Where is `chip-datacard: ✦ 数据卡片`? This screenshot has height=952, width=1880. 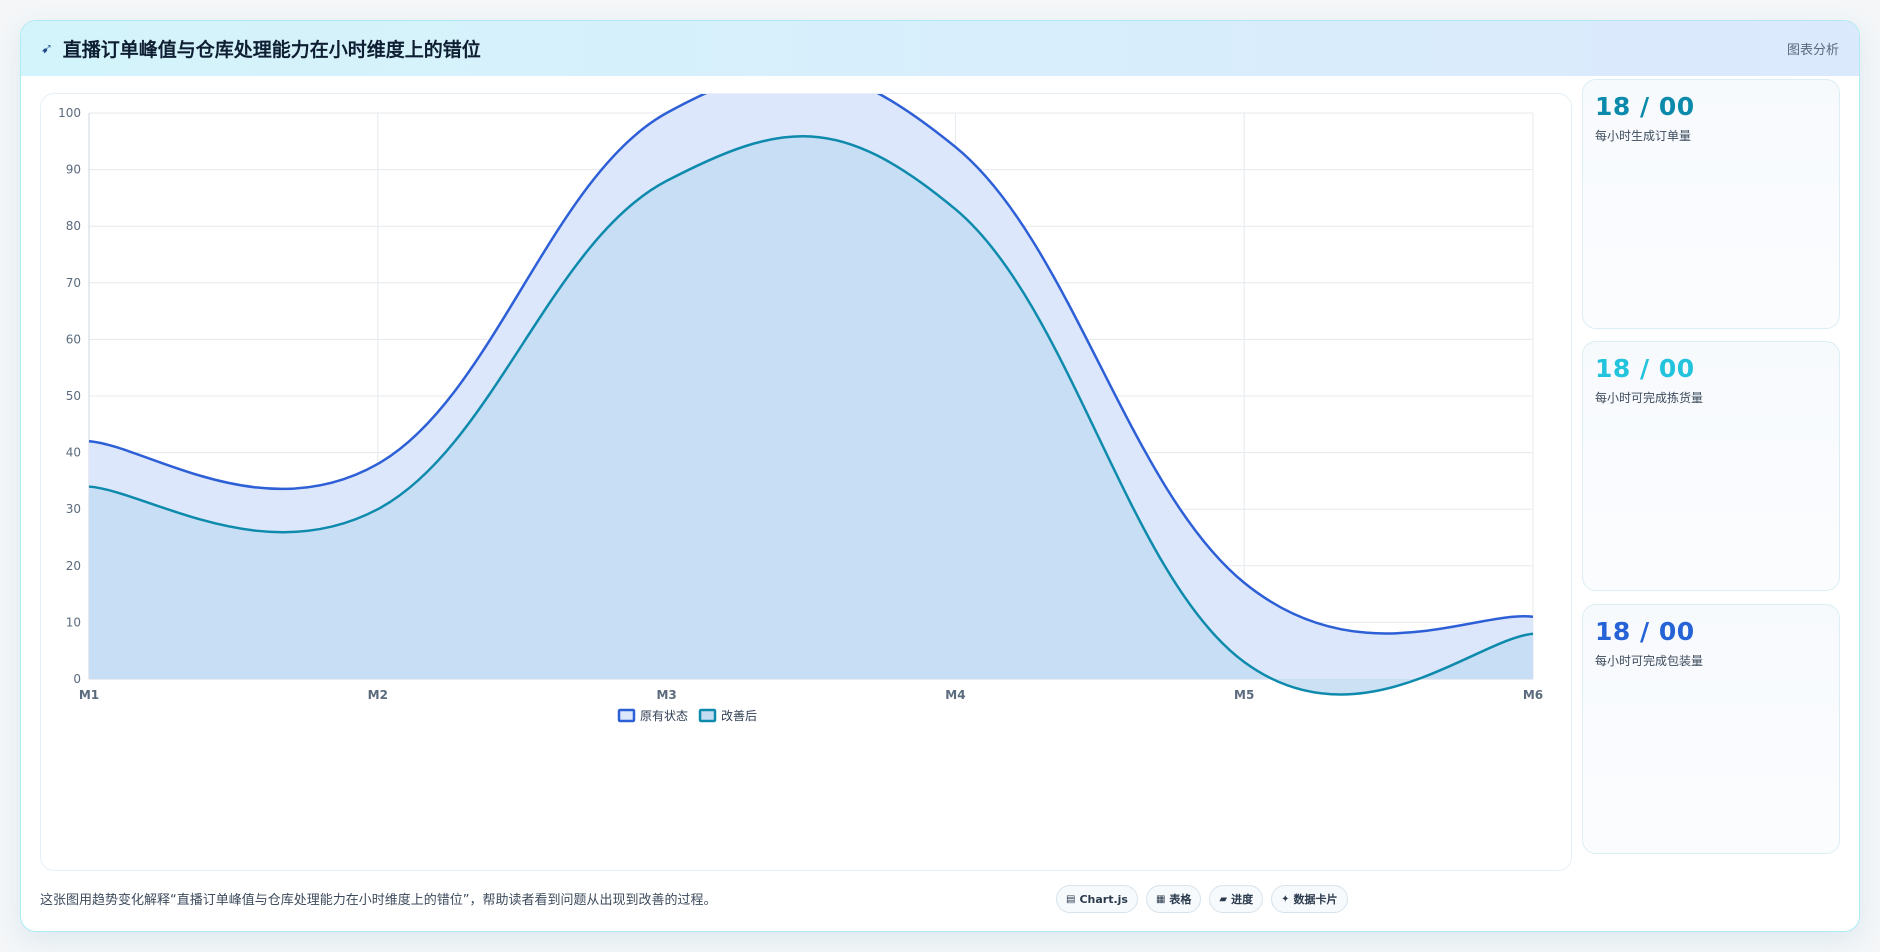 chip-datacard: ✦ 数据卡片 is located at coordinates (1309, 899).